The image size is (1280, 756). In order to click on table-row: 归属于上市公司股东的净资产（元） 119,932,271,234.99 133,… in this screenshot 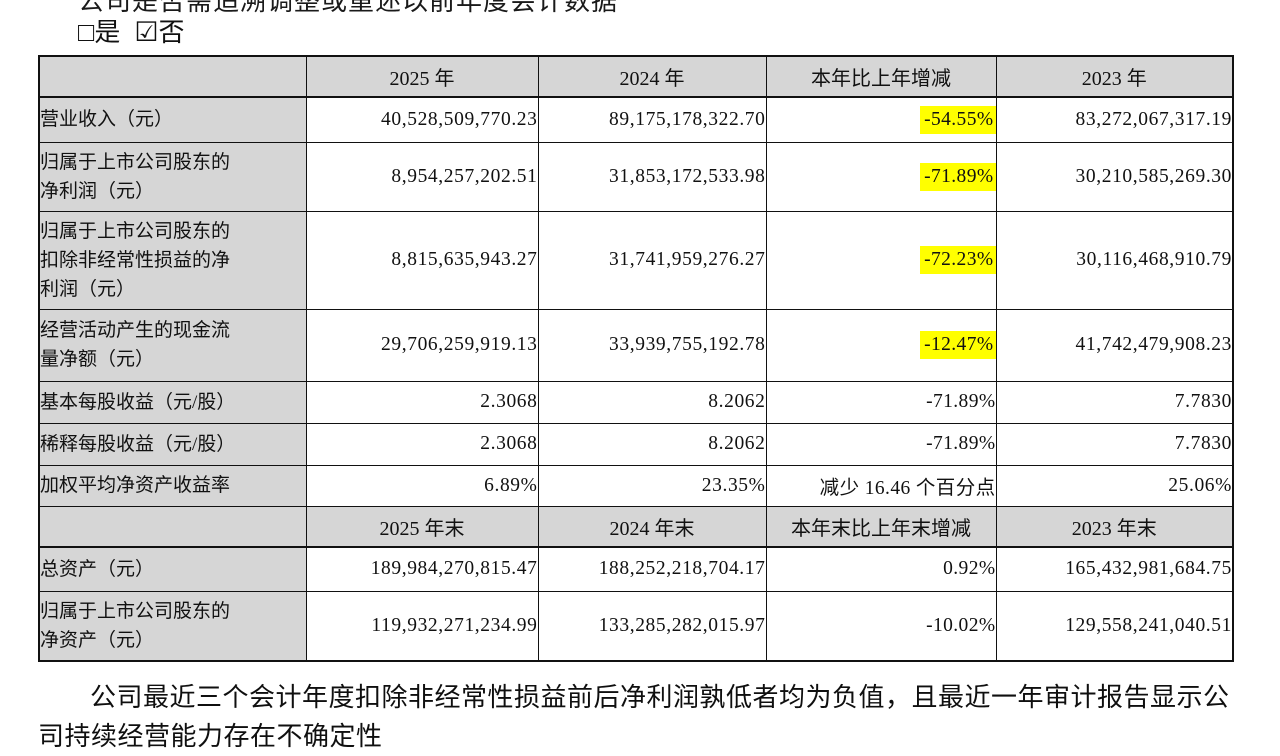, I will do `click(636, 626)`.